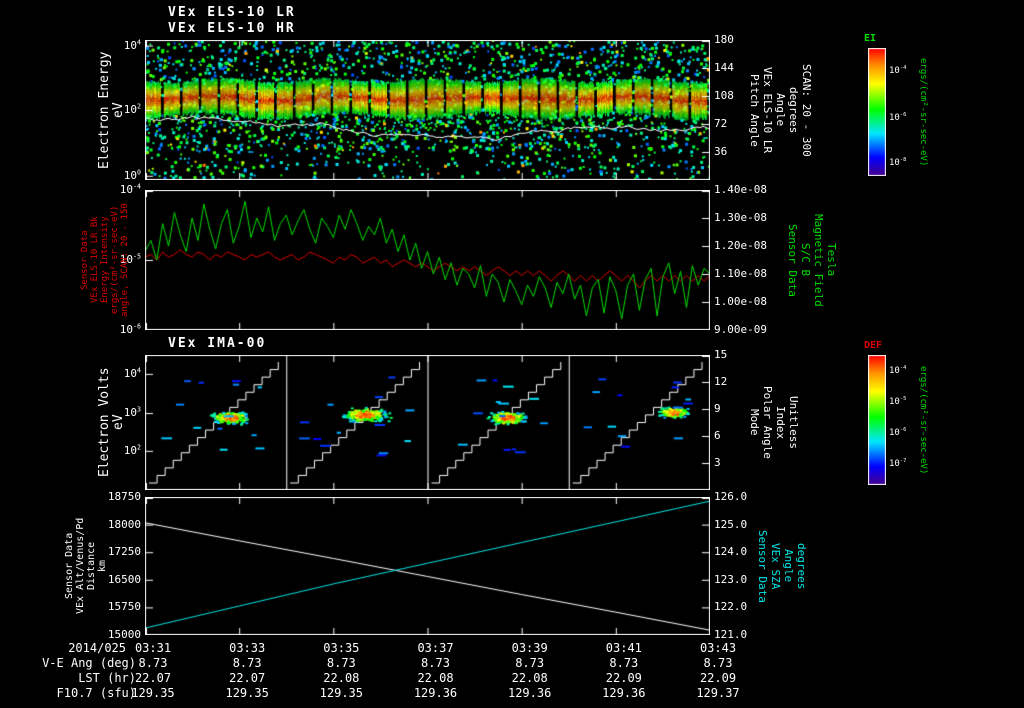  Describe the element at coordinates (529, 648) in the screenshot. I see `time-tick-label: 03:39` at that location.